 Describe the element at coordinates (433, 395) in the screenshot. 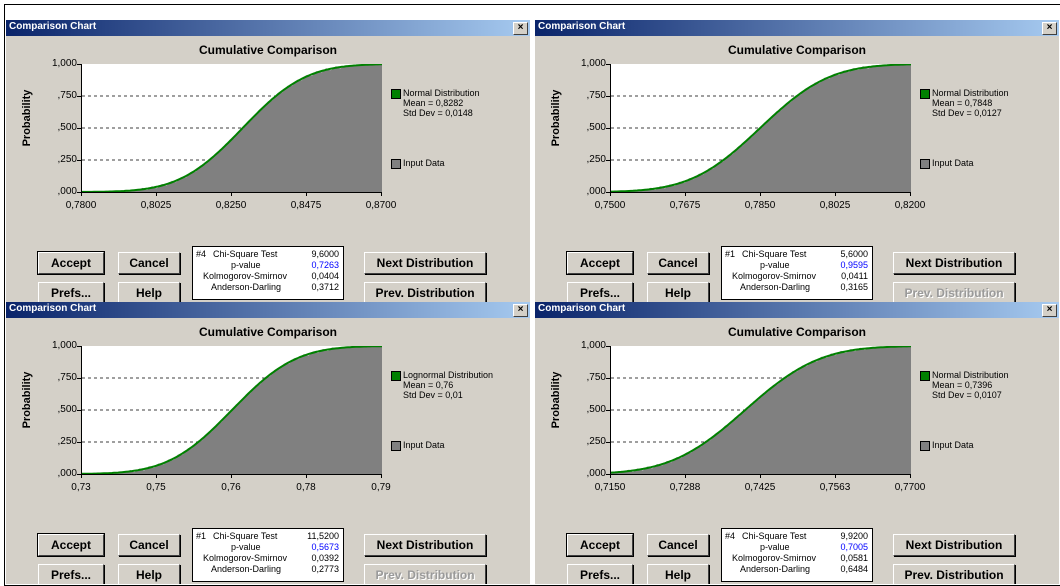

I see `legend-stddev: Std Dev = 0,01` at that location.